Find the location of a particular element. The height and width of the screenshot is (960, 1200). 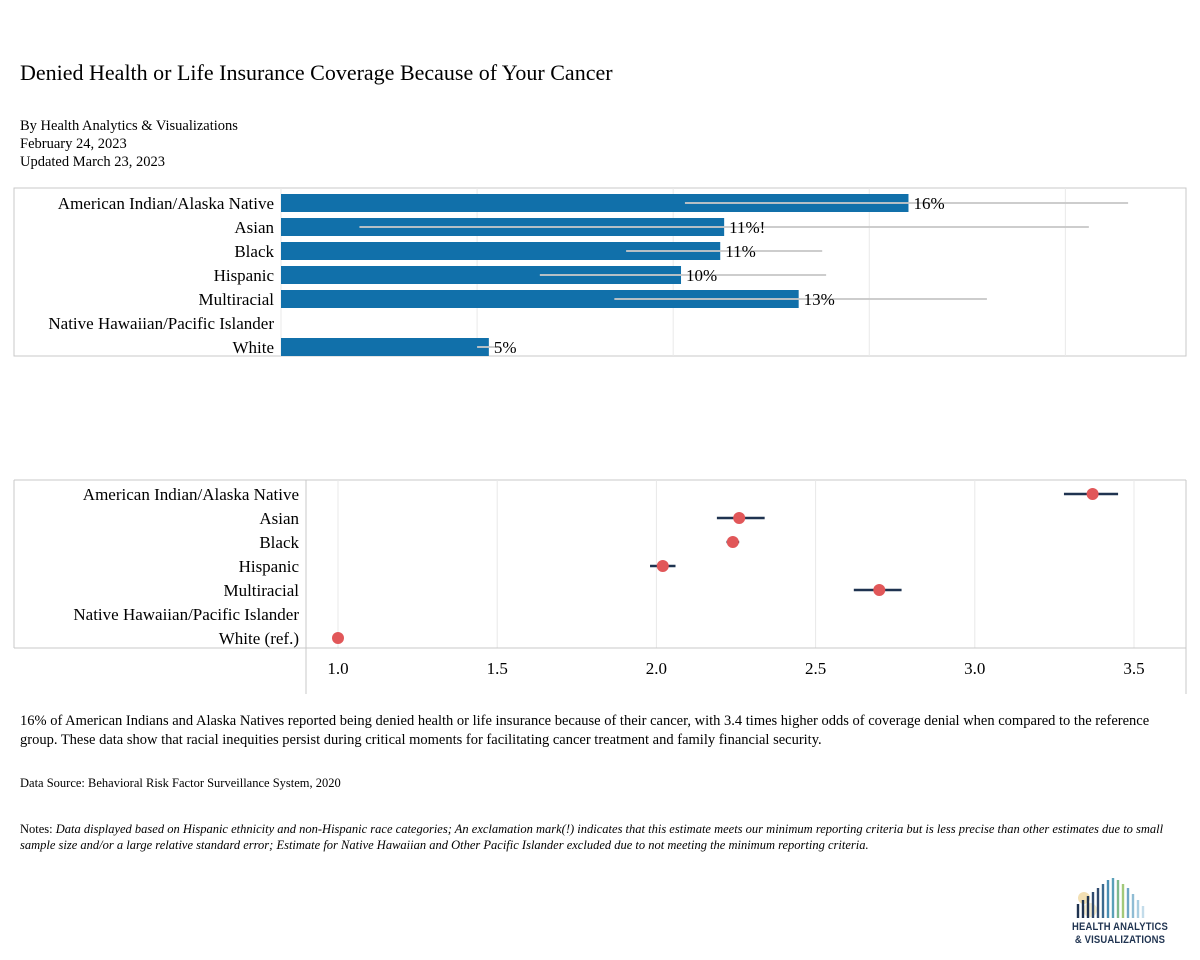

x-tick-label: 1.5 is located at coordinates (497, 668).